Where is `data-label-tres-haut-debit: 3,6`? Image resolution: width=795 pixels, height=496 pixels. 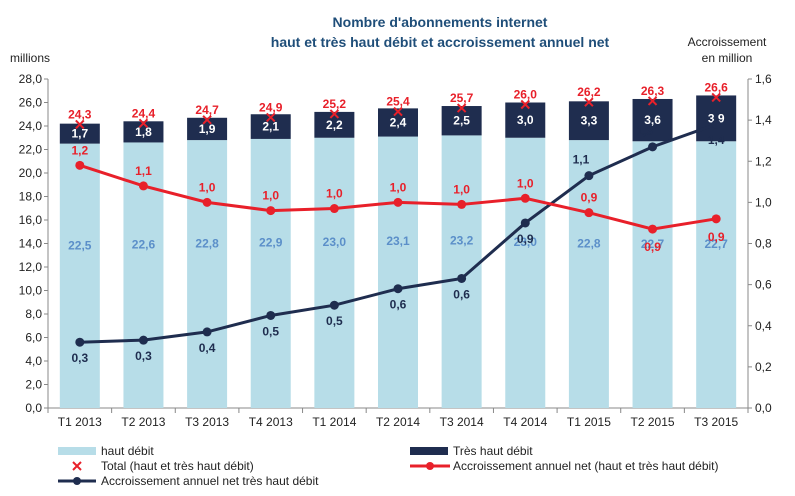 data-label-tres-haut-debit: 3,6 is located at coordinates (652, 120).